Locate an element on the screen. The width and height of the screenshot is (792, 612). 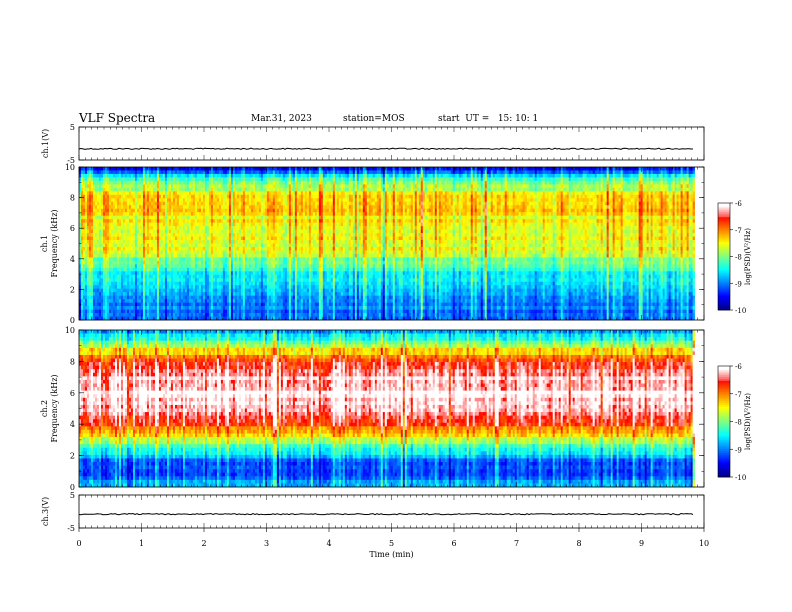
colorbar-ch1: -6 -7 -8 -9 -10 log(PSD)(V²/Hz) is located at coordinates (734, 257).